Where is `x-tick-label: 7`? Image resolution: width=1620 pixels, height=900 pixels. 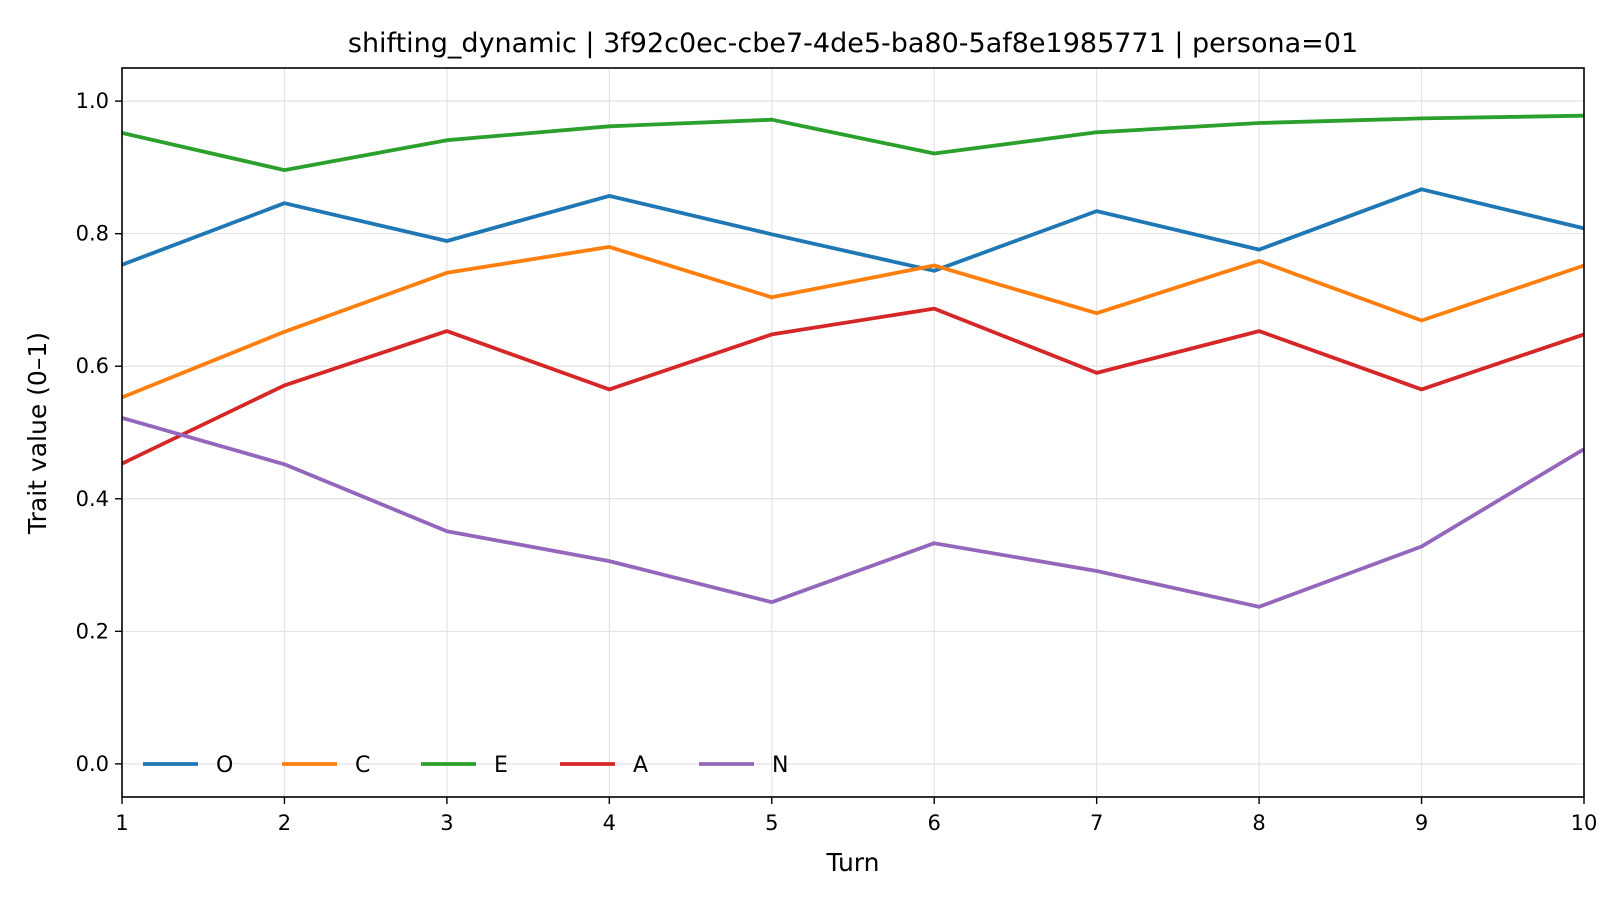
x-tick-label: 7 is located at coordinates (1096, 823).